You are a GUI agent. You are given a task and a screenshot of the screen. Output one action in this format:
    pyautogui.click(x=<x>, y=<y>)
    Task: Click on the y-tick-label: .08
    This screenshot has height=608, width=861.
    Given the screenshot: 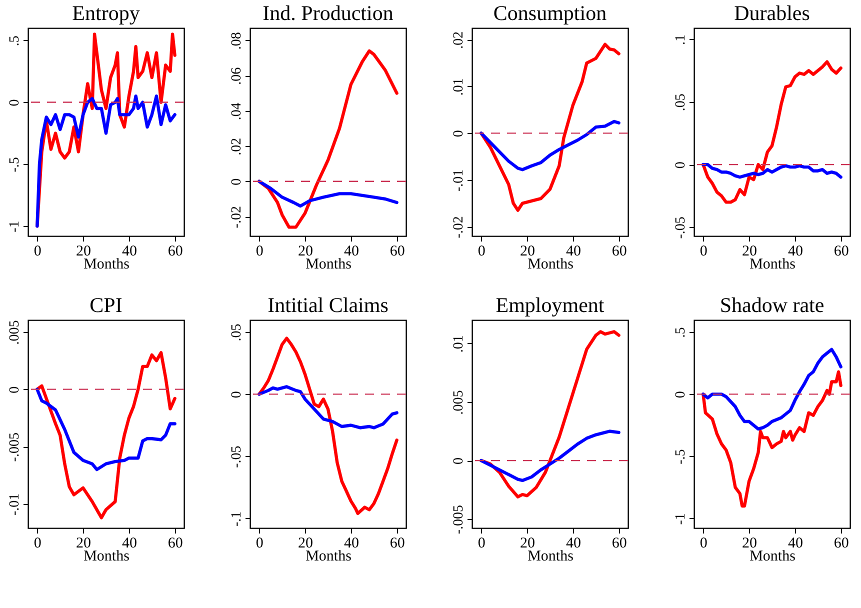 What is the action you would take?
    pyautogui.click(x=237, y=41)
    